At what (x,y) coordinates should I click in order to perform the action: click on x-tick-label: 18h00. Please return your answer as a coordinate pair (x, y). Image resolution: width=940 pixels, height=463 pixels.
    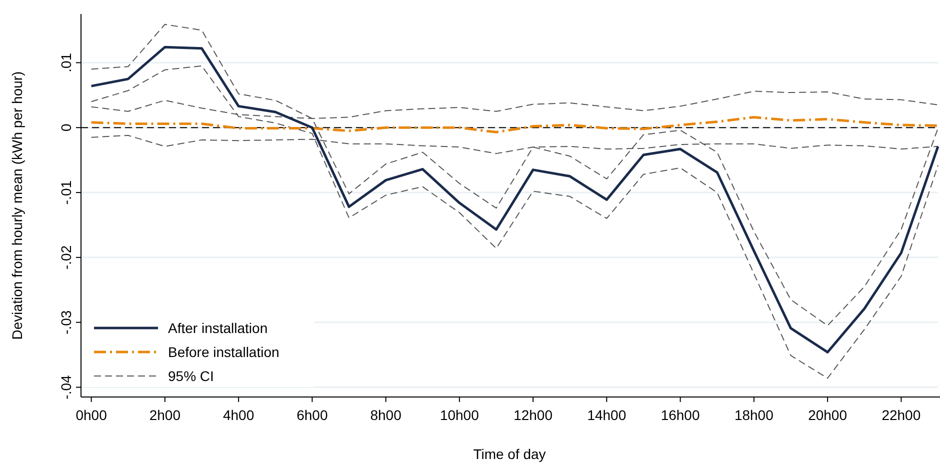
    Looking at the image, I should click on (754, 415).